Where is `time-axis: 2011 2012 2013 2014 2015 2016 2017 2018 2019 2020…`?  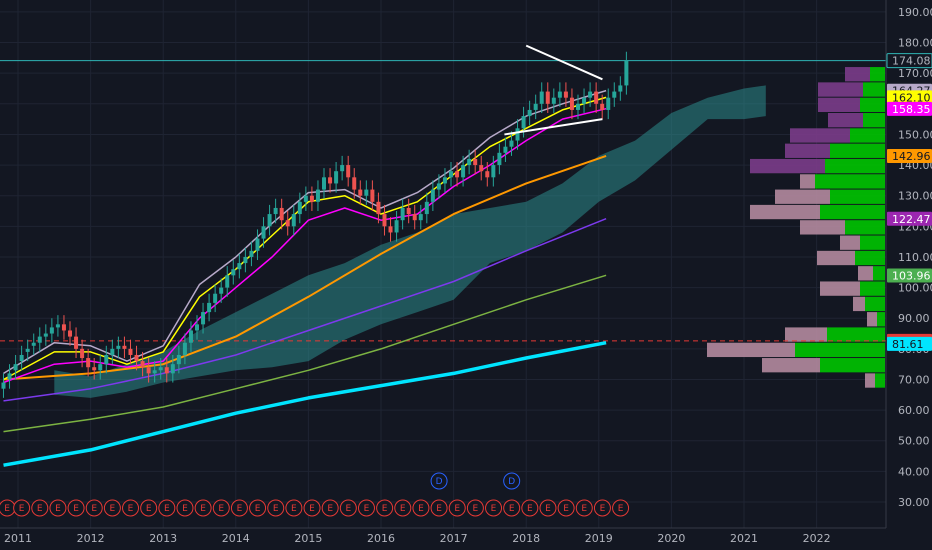
time-axis: 2011 2012 2013 2014 2015 2016 2017 2018 2019 2020… is located at coordinates (417, 538).